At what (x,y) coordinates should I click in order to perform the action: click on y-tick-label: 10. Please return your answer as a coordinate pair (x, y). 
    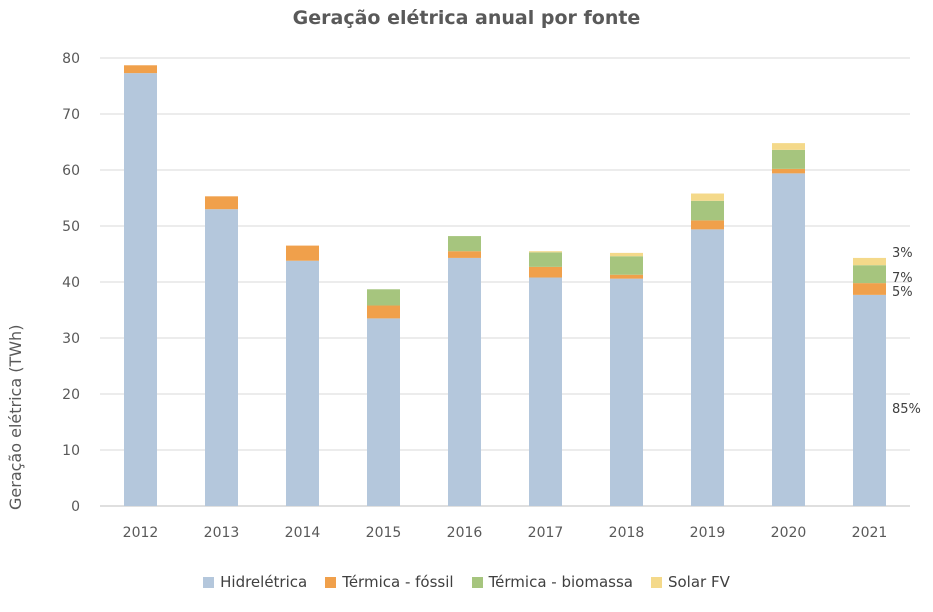
    Looking at the image, I should click on (71, 451).